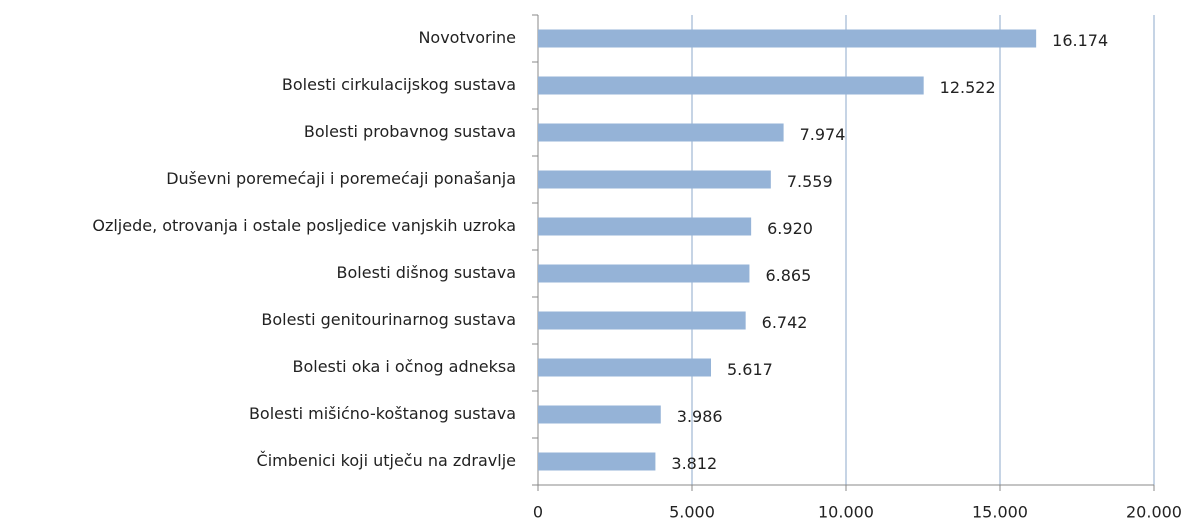 The image size is (1192, 525). I want to click on x-tick-label: 5.000, so click(692, 512).